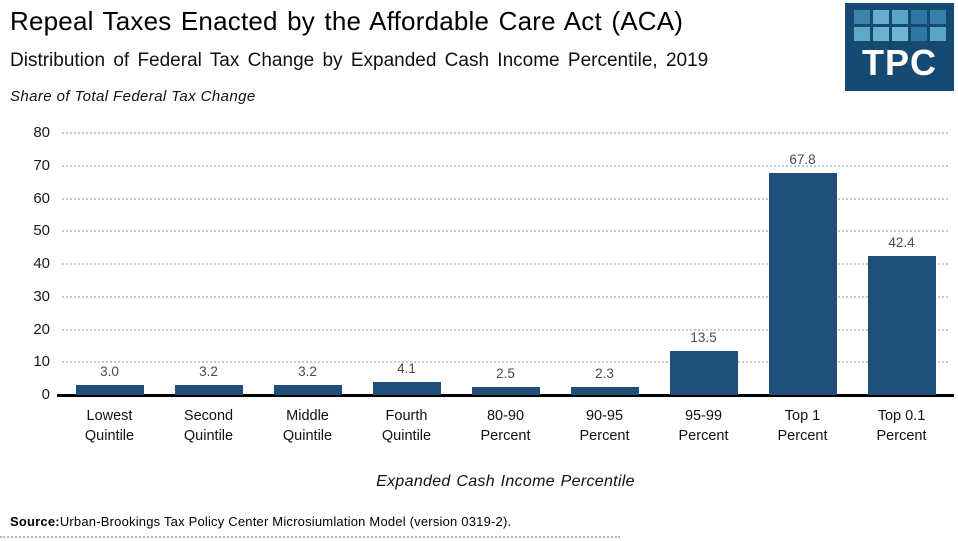 The image size is (958, 541). What do you see at coordinates (505, 481) in the screenshot?
I see `x-axis-title: Expanded Cash Income Percentile` at bounding box center [505, 481].